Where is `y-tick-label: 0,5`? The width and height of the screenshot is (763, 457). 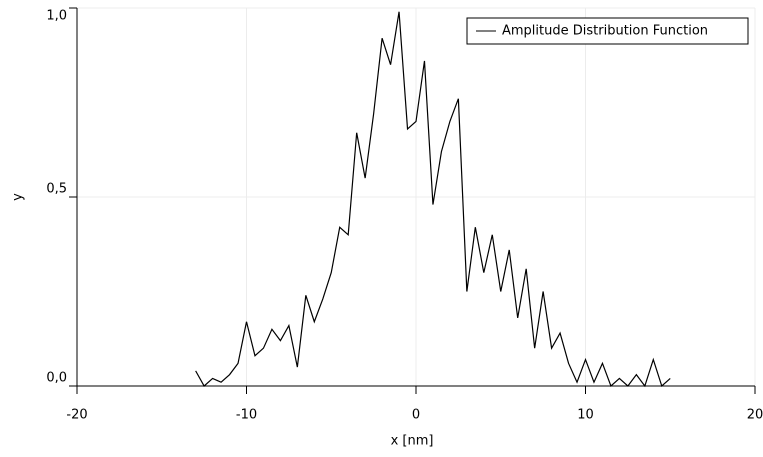
y-tick-label: 0,5 is located at coordinates (56, 189).